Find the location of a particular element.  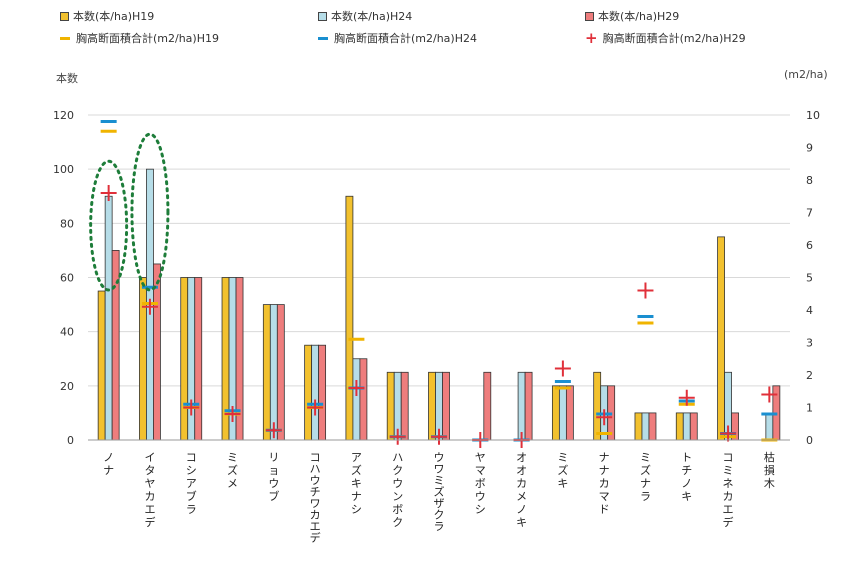

category-label-char: ナ is located at coordinates (604, 470).